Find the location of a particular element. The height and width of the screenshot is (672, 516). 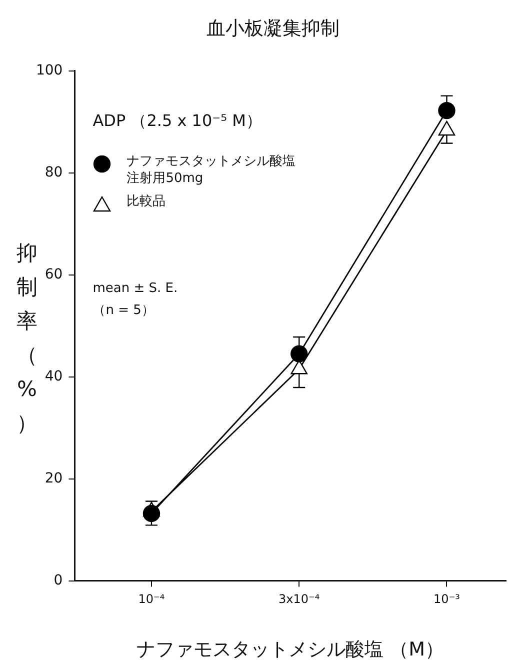

legend-label: ナファモスタットメシル酸塩注射用50mg is located at coordinates (211, 169).